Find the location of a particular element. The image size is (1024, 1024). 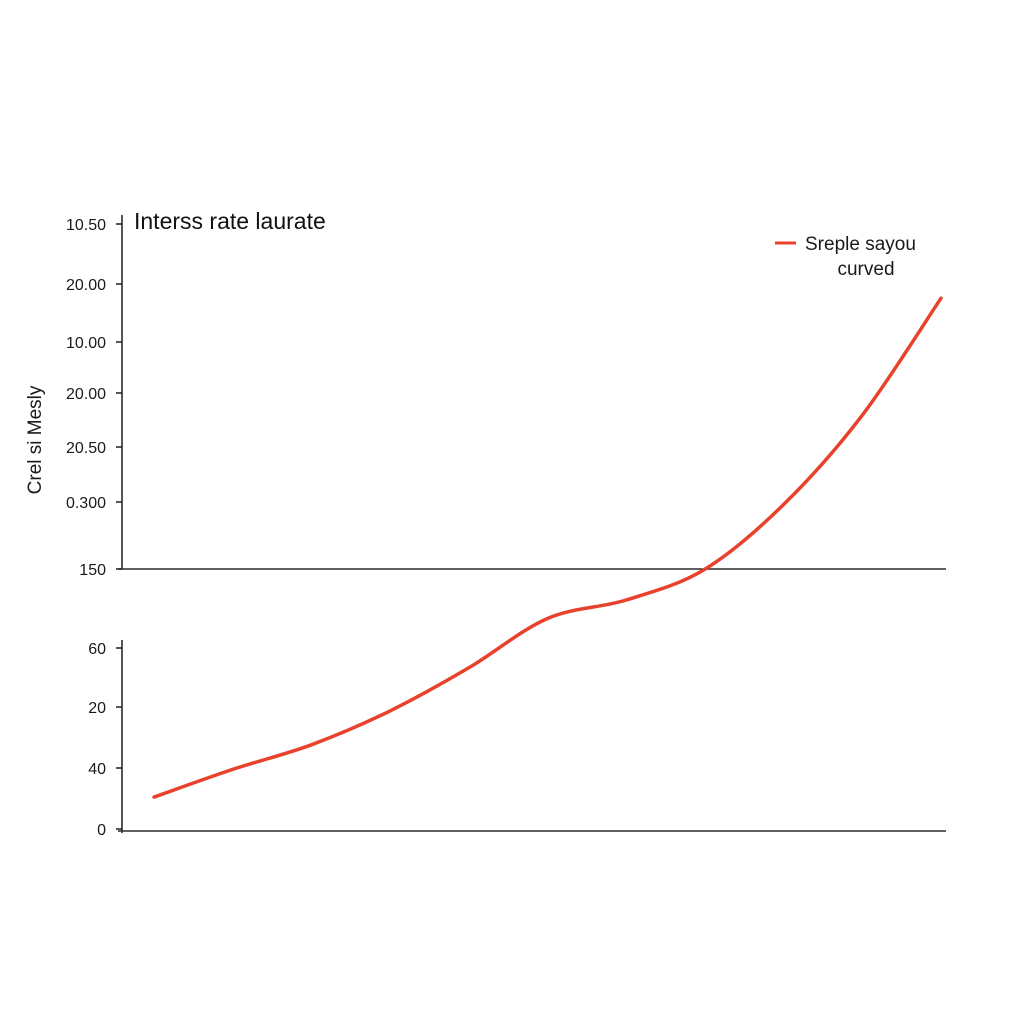

y-axis-label: Crel si Mesly is located at coordinates (35, 439).